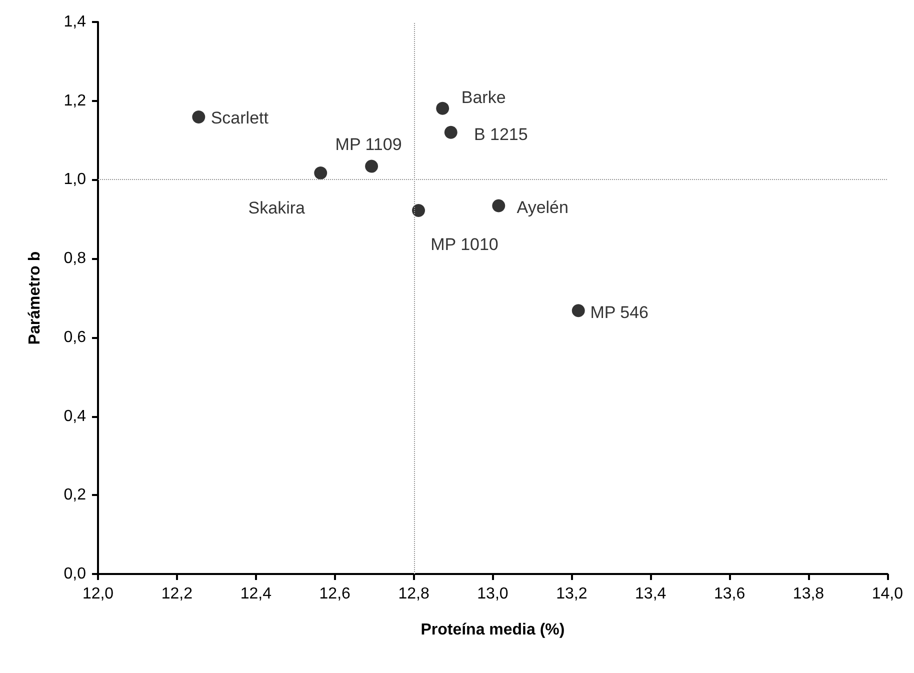 Image resolution: width=914 pixels, height=673 pixels. What do you see at coordinates (483, 97) in the screenshot?
I see `series-label: Barke` at bounding box center [483, 97].